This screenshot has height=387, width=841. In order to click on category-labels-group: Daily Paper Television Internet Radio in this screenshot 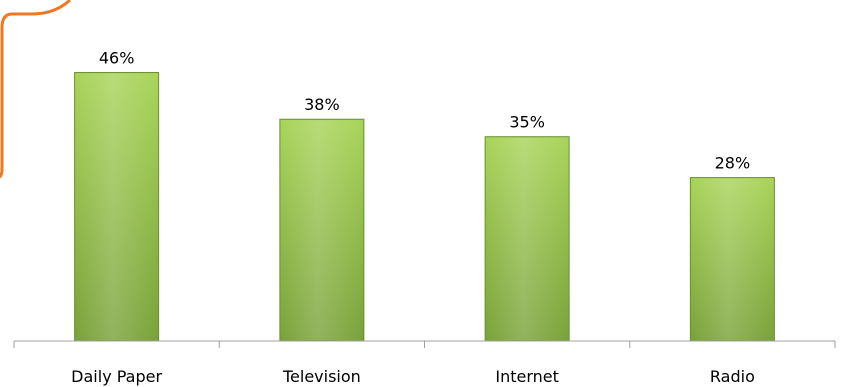, I will do `click(413, 376)`.